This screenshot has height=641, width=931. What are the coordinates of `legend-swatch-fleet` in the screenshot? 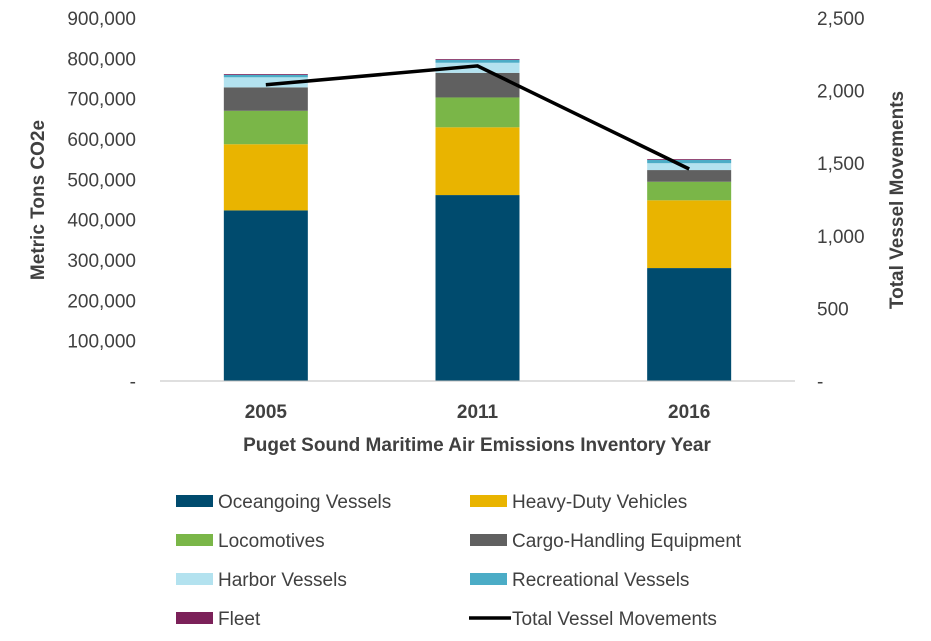 It's located at (194, 618).